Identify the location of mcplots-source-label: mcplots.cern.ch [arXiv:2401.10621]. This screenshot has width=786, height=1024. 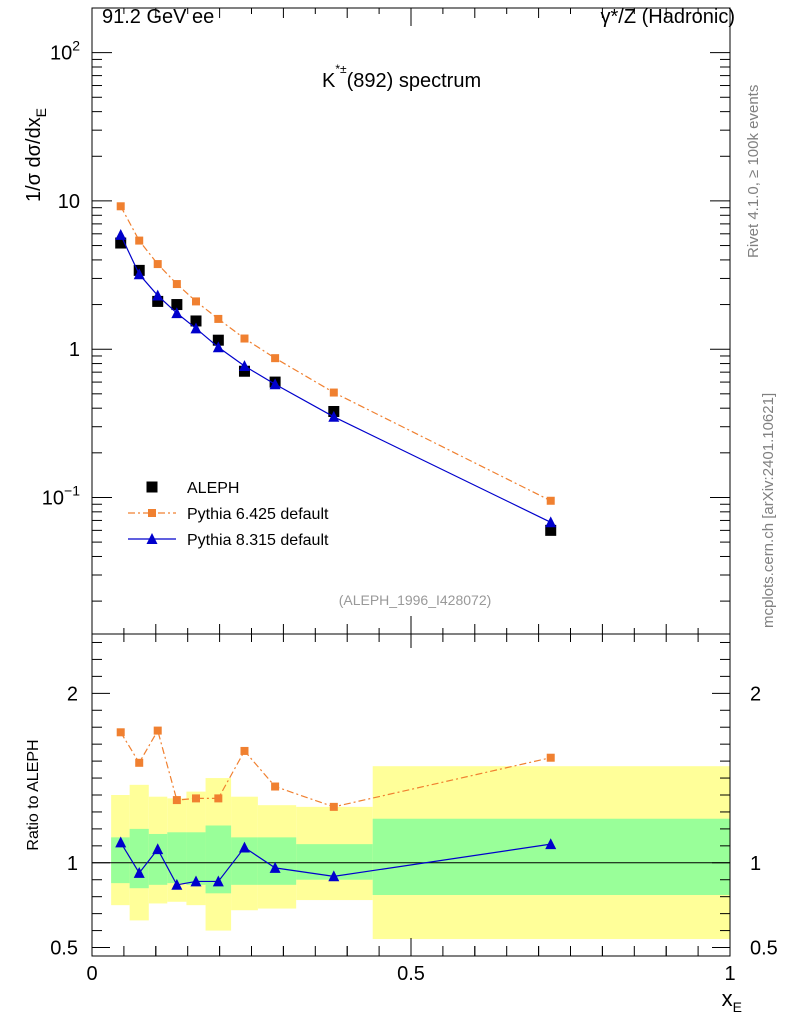
(768, 510).